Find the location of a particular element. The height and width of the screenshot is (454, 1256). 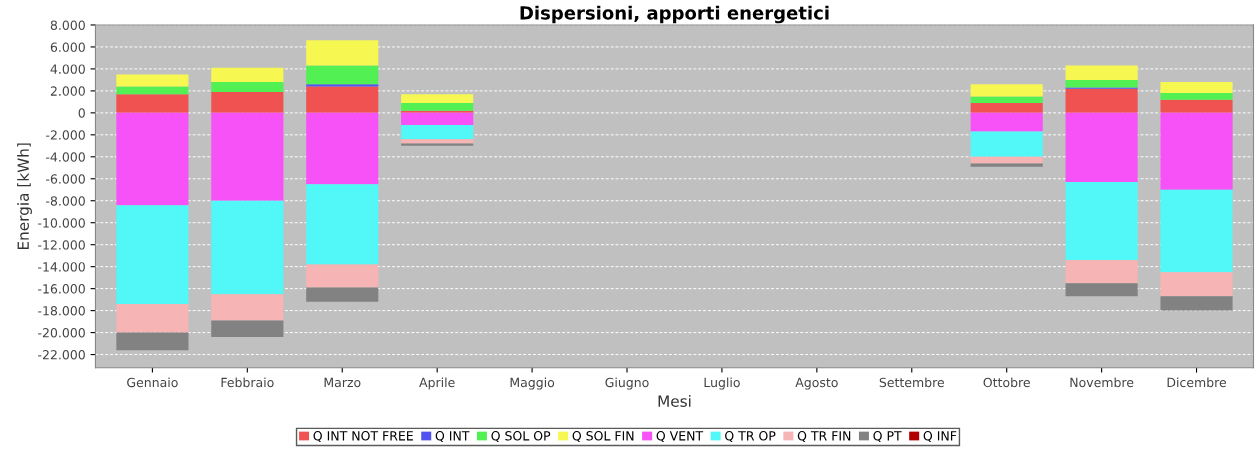

x-tick-label: Gennaio is located at coordinates (152, 382).